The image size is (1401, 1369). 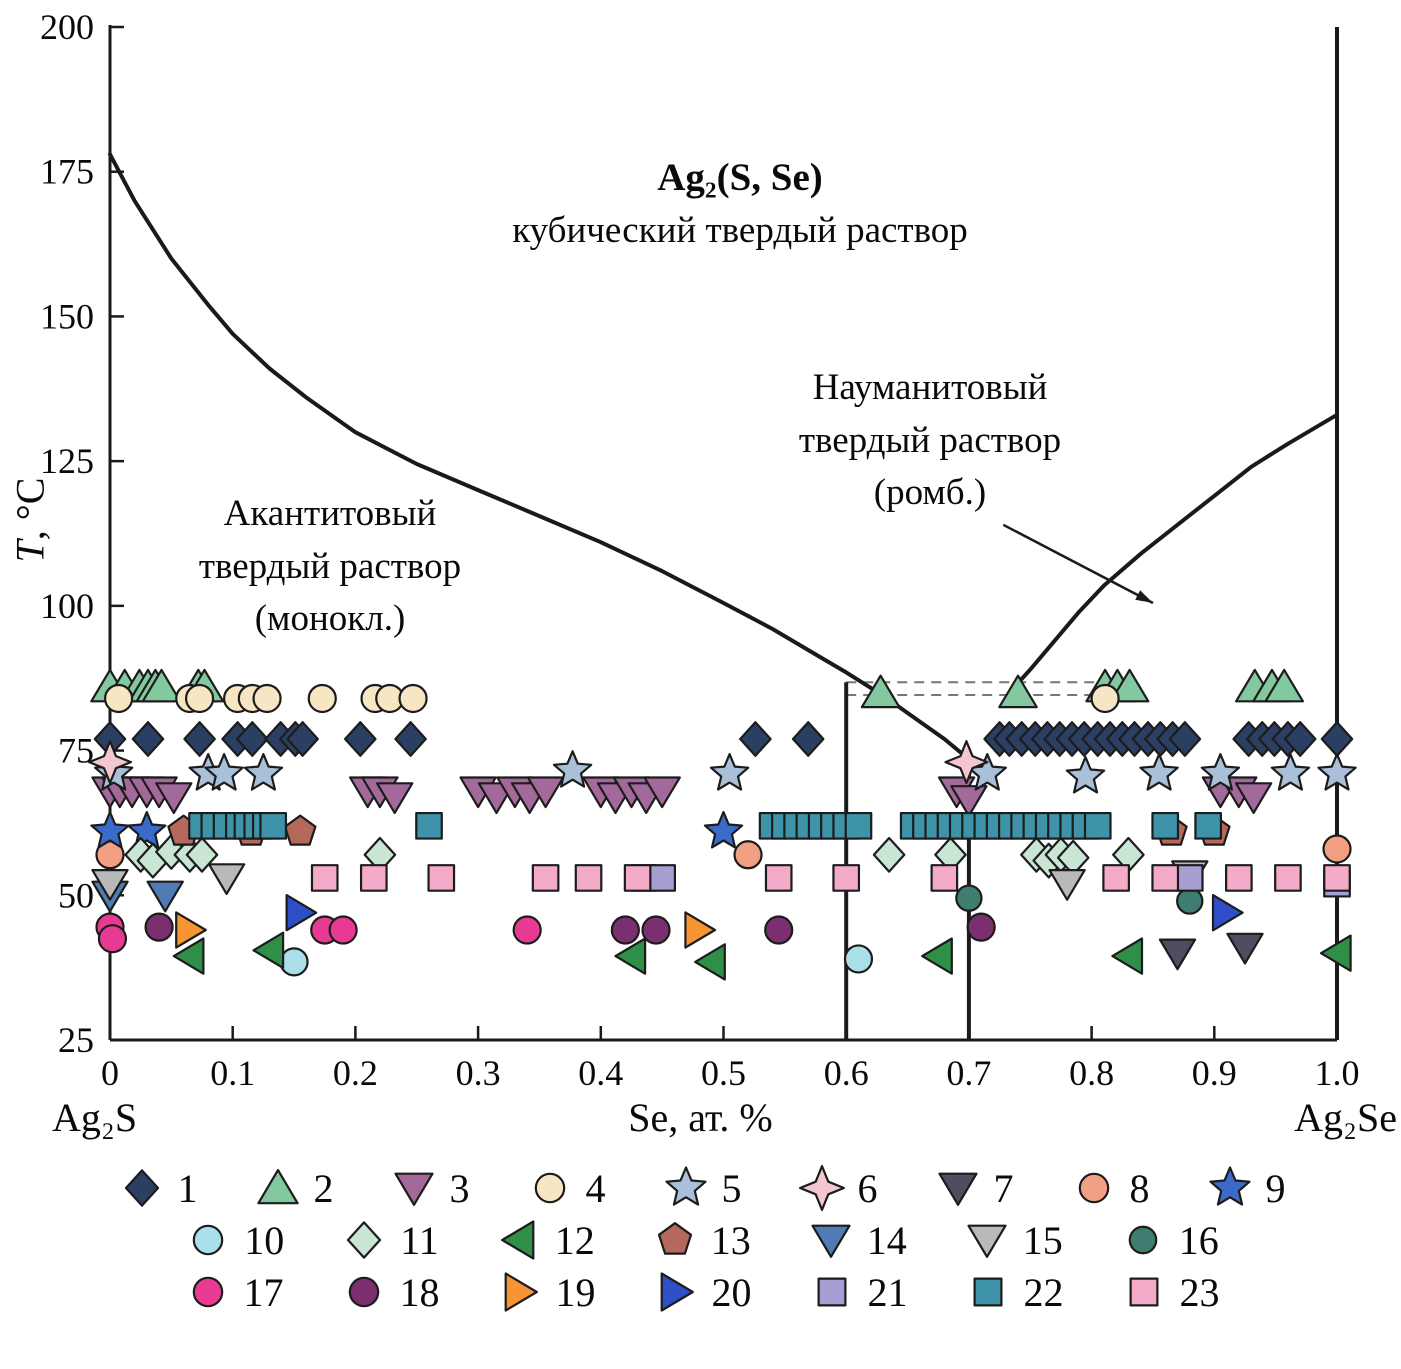 I want to click on legend-item-10: 10, so click(x=233, y=1240).